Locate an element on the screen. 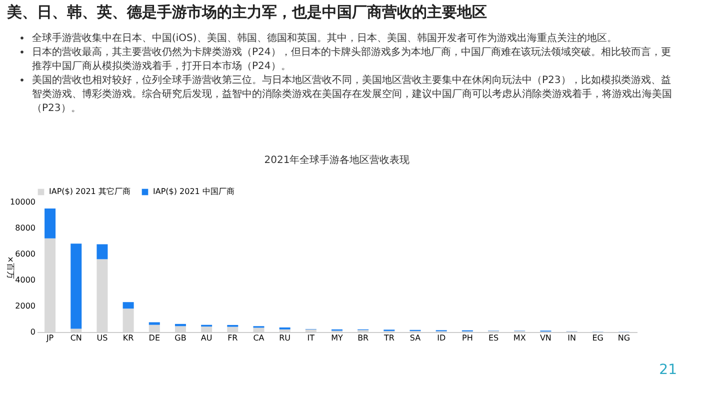 This screenshot has height=399, width=710. x-tick-label: IT is located at coordinates (311, 338).